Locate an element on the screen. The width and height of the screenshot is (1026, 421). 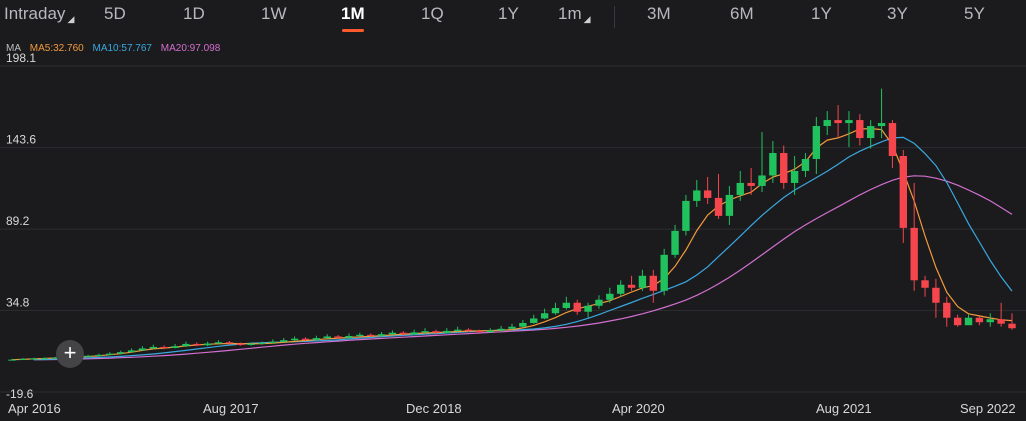
tab-label: 1m is located at coordinates (570, 13).